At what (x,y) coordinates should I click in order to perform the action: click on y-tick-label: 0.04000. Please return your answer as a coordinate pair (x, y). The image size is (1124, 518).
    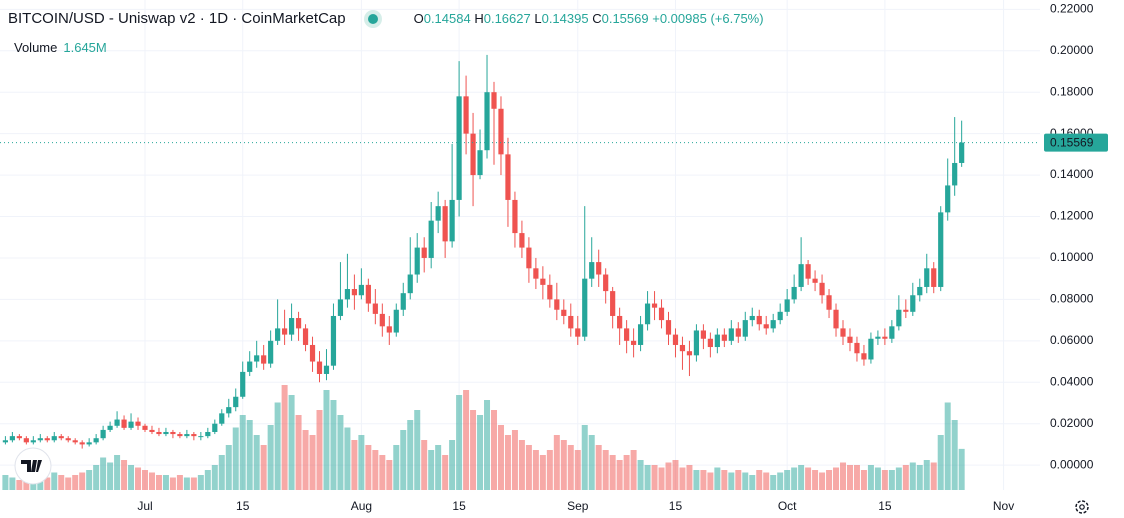
    Looking at the image, I should click on (1072, 381).